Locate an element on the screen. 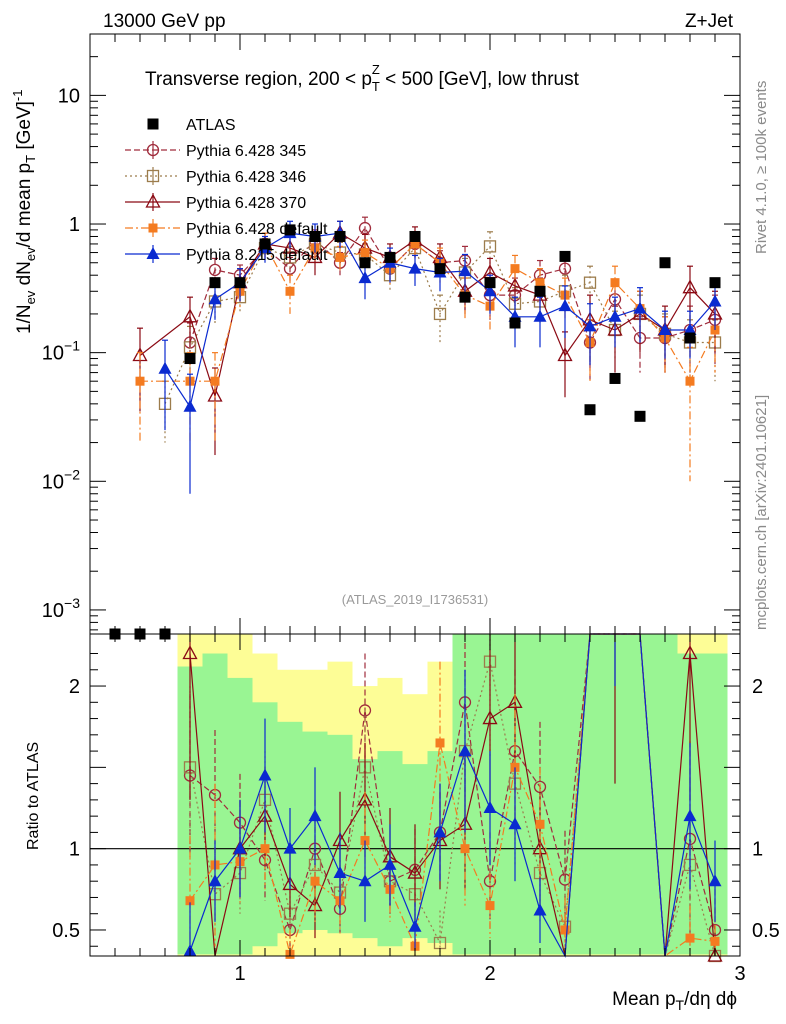 This screenshot has width=786, height=1024. y-tick-label: 10⁻² is located at coordinates (61, 479).